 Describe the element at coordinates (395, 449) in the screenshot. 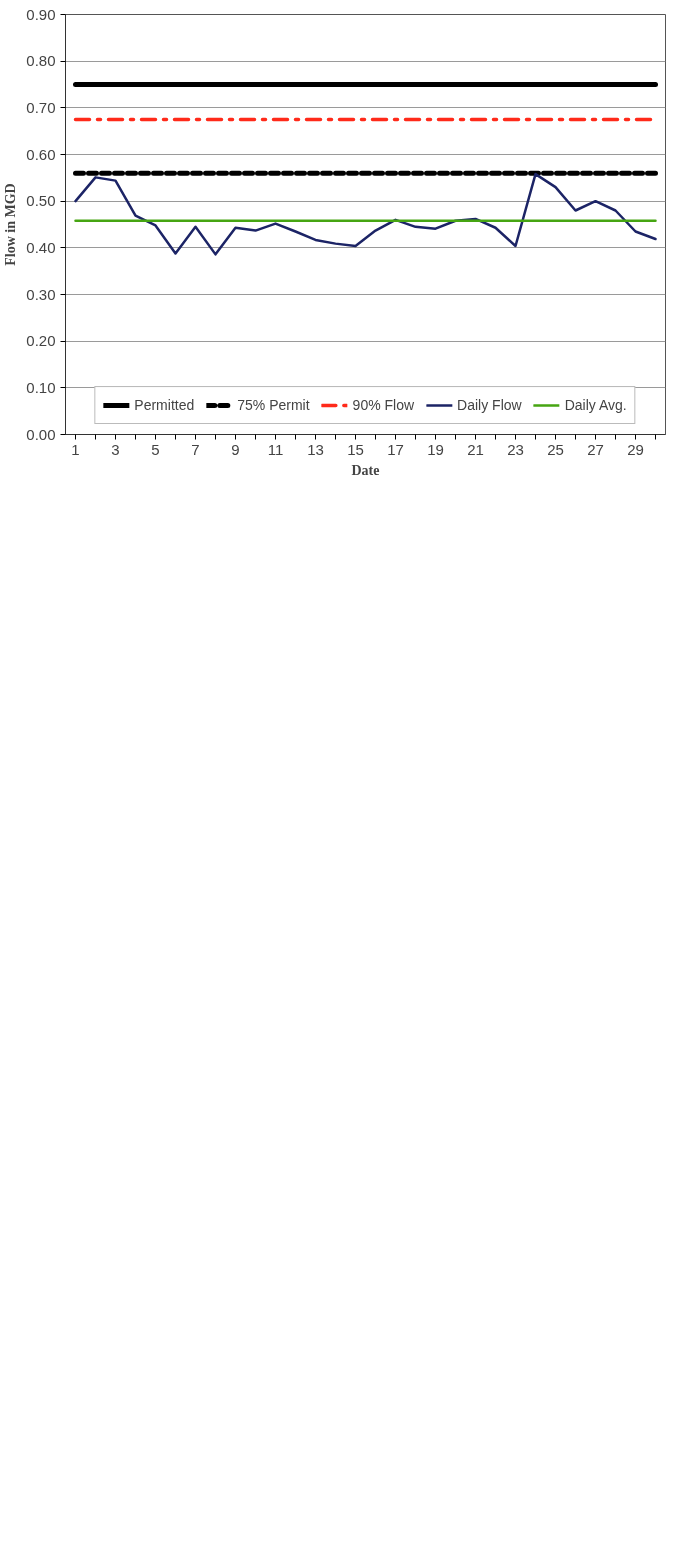

I see `x-tick-label: 17` at that location.